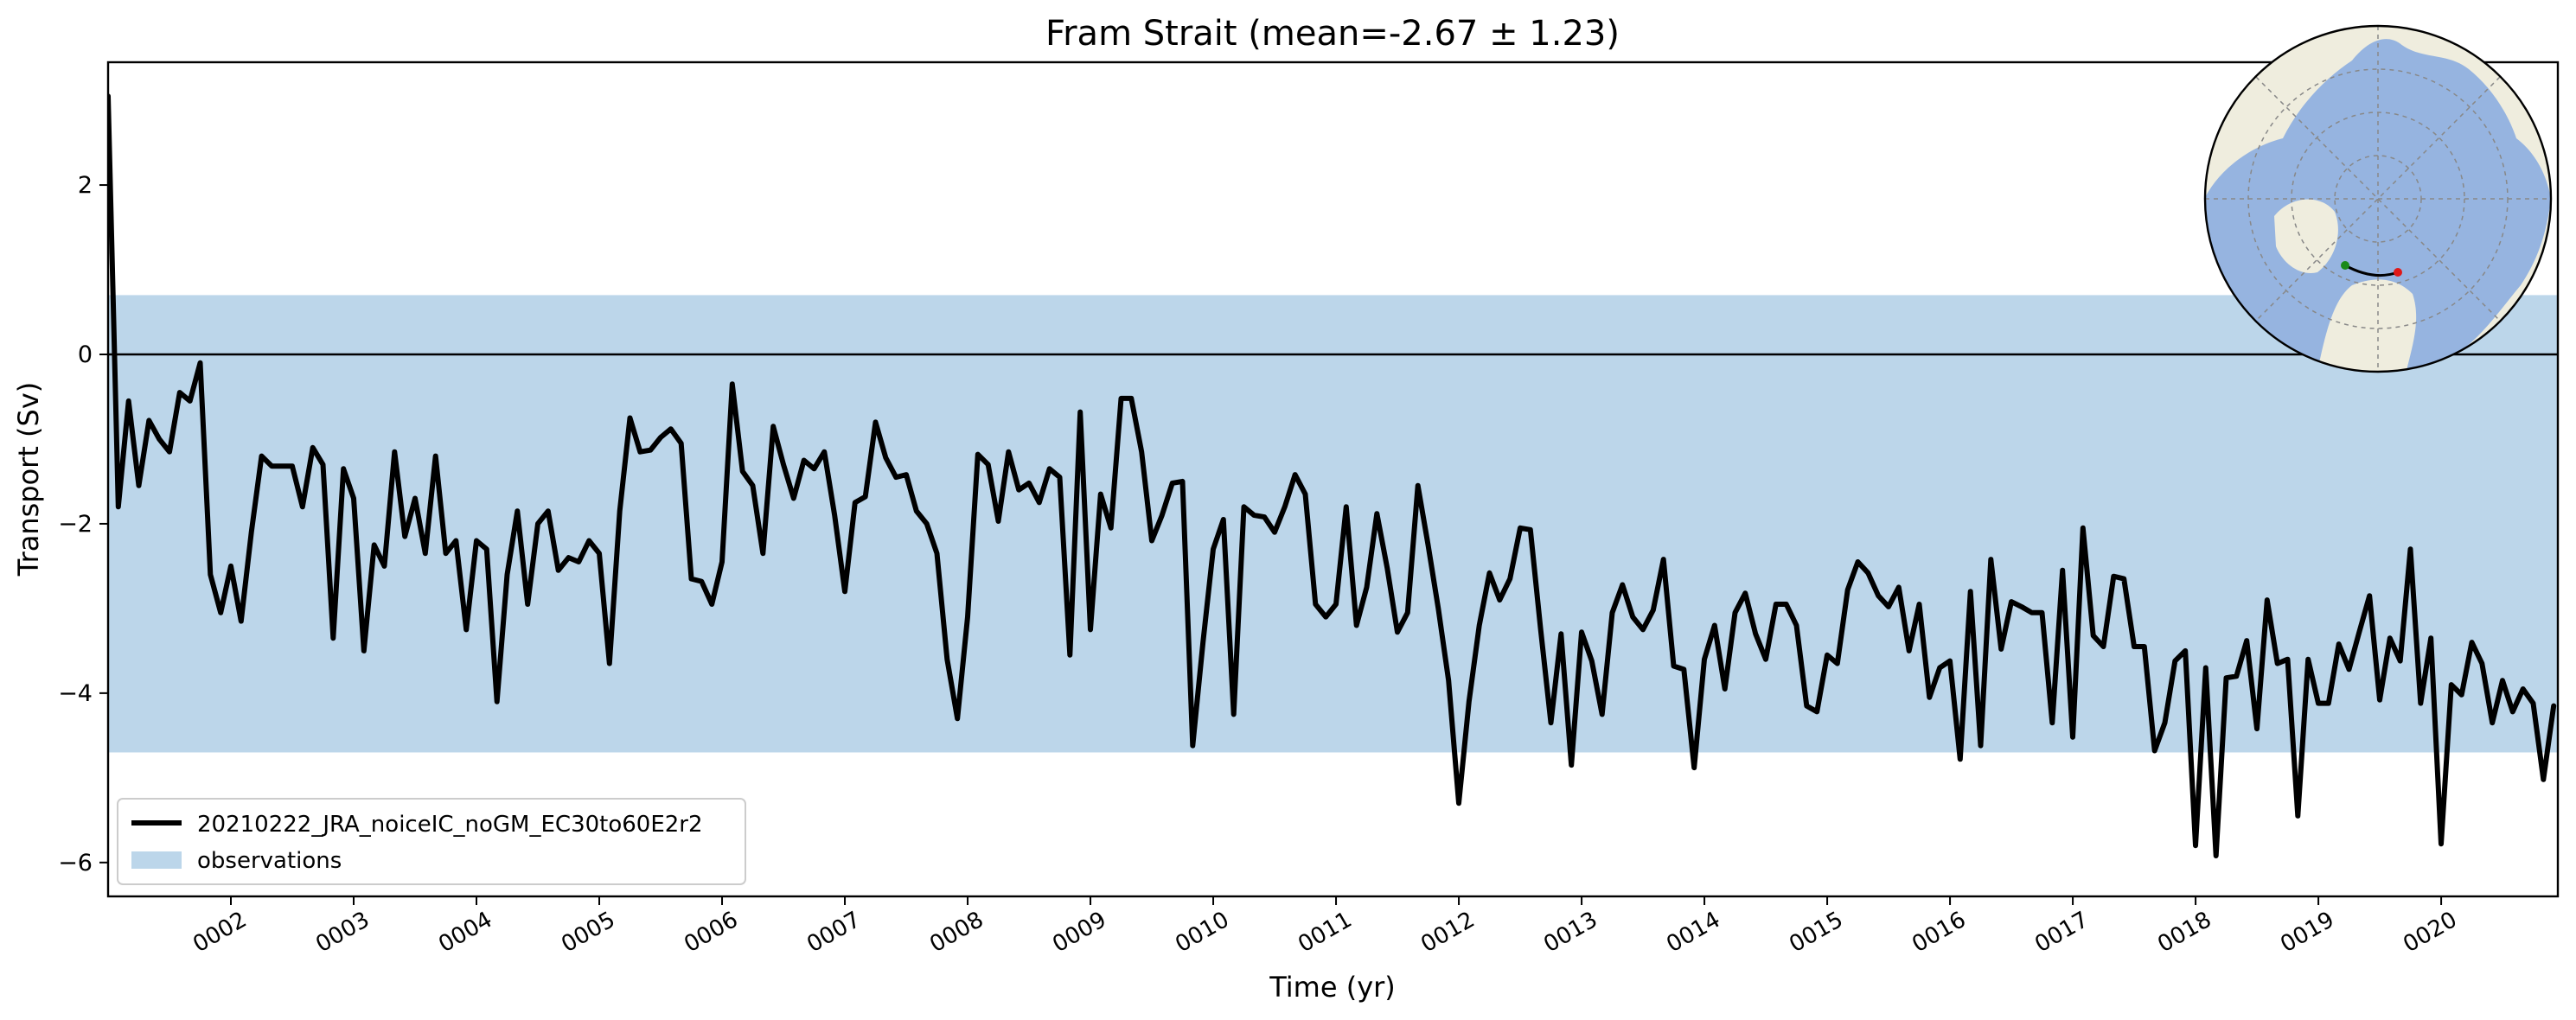 This screenshot has height=1020, width=2576. Describe the element at coordinates (1079, 933) in the screenshot. I see `x-tick-label: 0009` at that location.